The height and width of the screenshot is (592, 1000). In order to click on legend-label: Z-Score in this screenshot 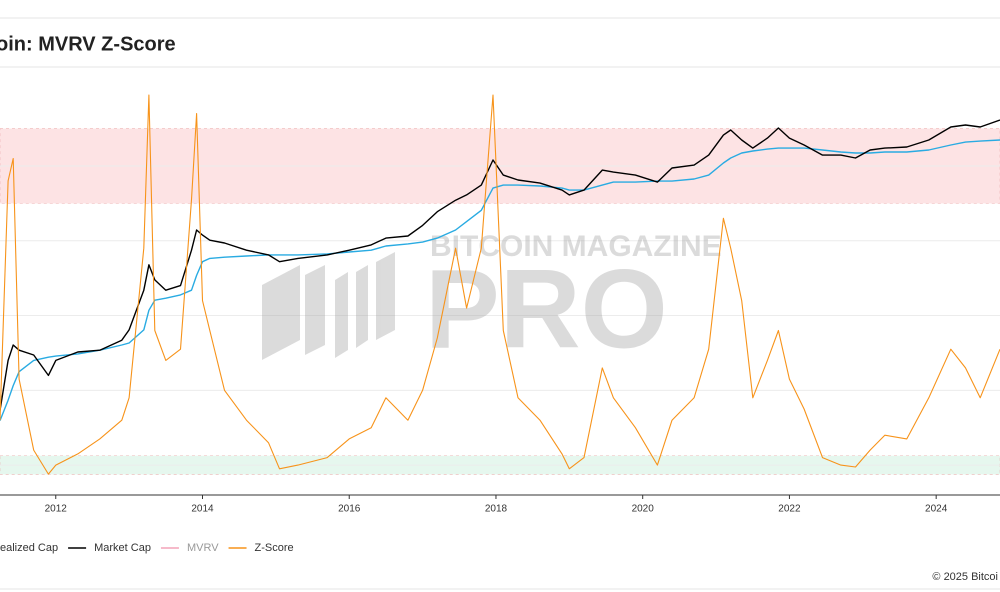, I will do `click(274, 548)`.